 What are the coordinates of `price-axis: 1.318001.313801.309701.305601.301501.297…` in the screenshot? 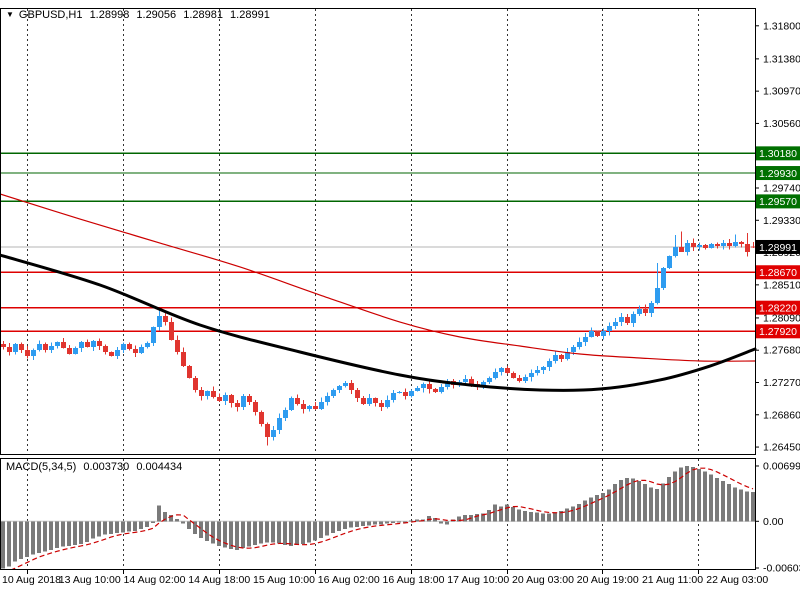 It's located at (777, 297).